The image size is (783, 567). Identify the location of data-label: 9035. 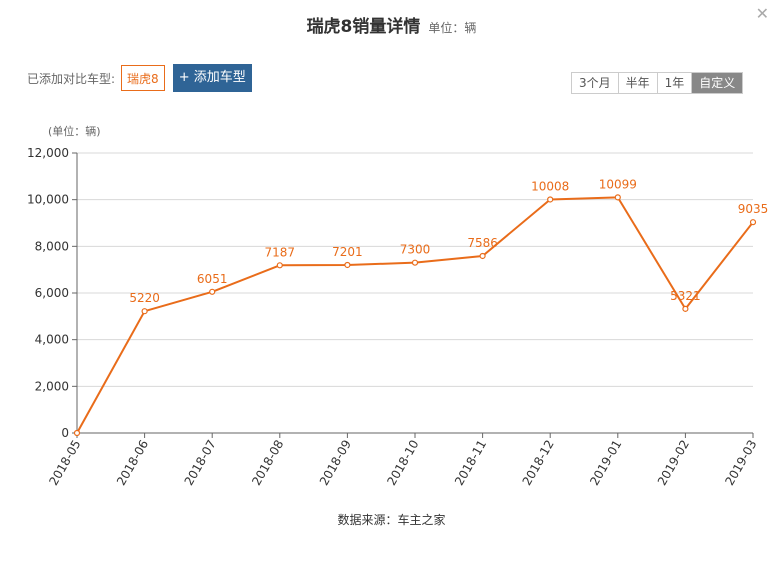
(753, 209).